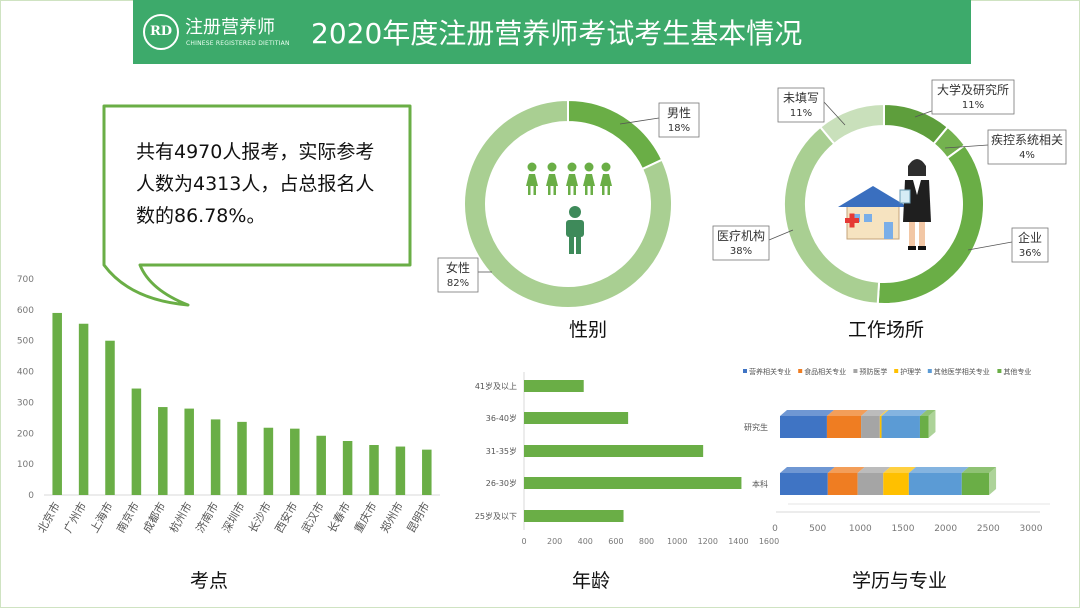 The width and height of the screenshot is (1080, 608). I want to click on work-label-unfilled-box, so click(801, 105).